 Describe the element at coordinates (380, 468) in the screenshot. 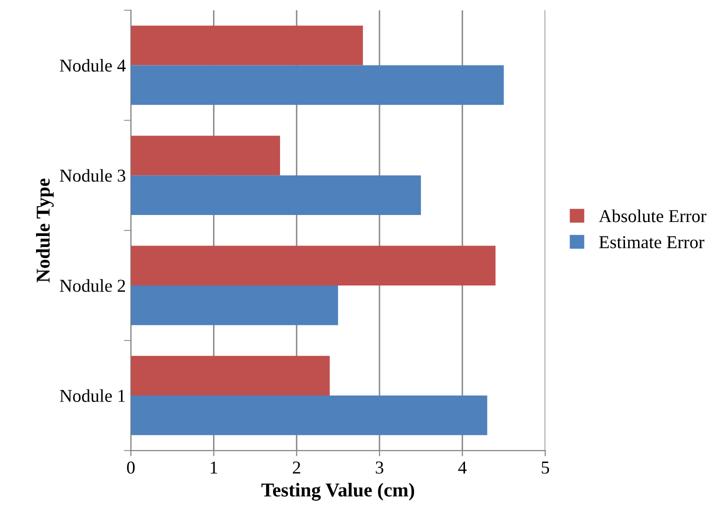

I see `x-tick-label: 3` at that location.